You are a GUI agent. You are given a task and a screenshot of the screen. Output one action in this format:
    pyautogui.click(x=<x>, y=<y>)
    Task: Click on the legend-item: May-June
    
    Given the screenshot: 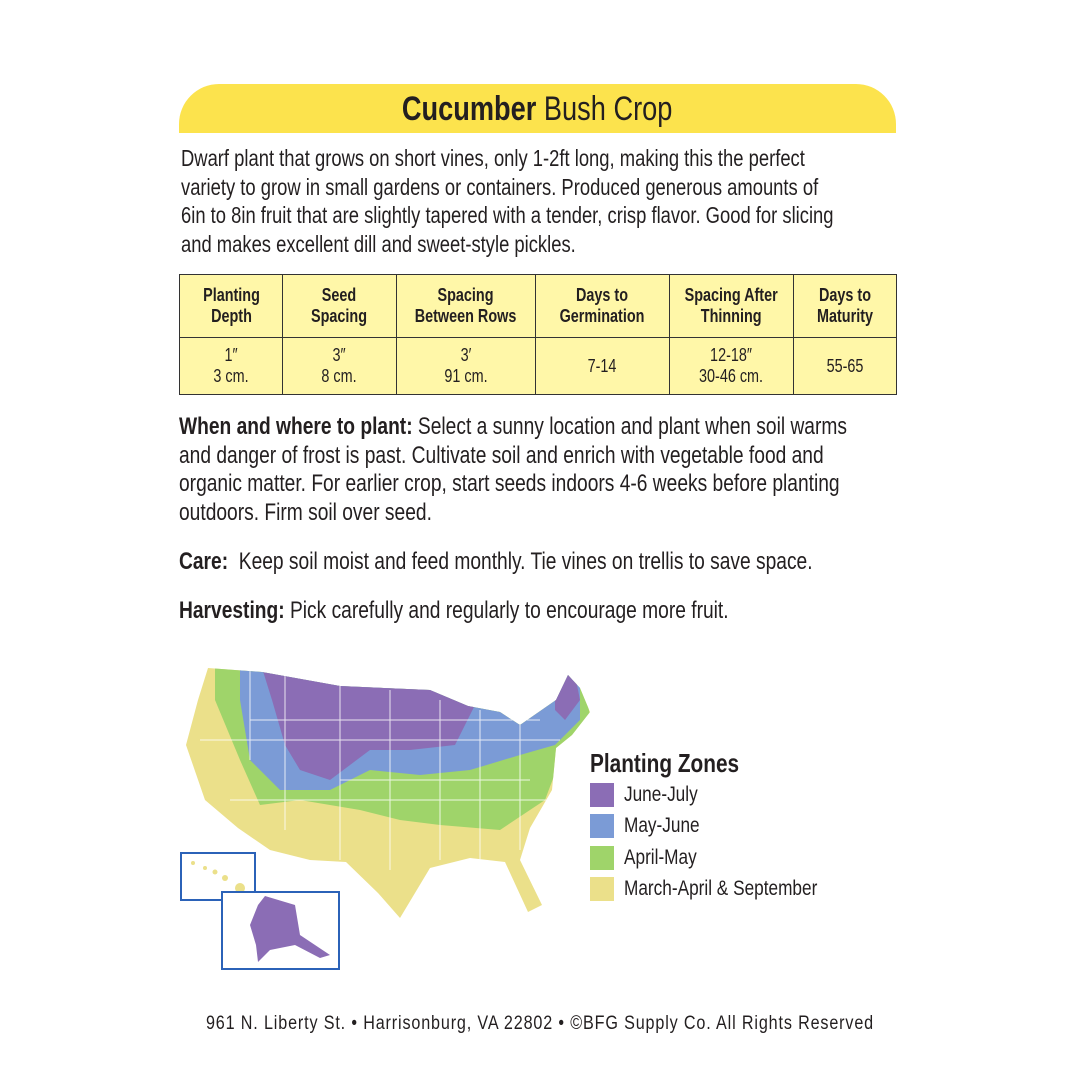 What is the action you would take?
    pyautogui.click(x=725, y=827)
    